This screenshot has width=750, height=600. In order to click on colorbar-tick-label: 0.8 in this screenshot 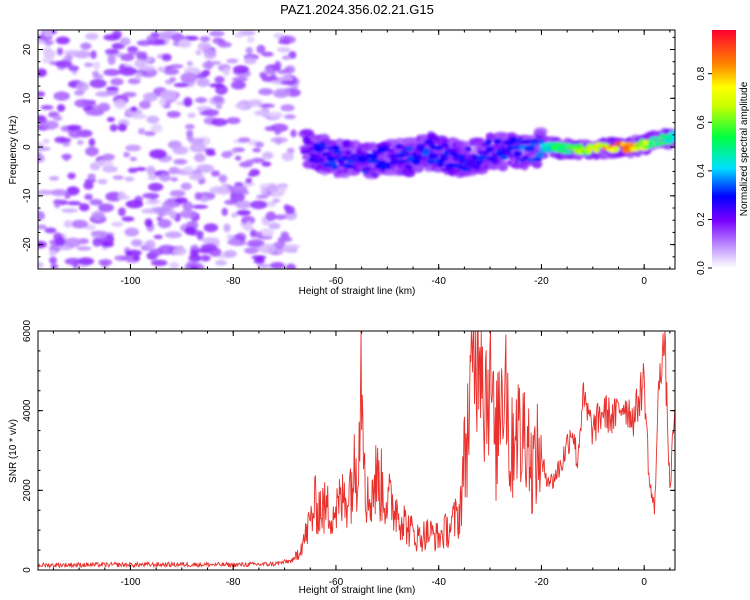, I will do `click(701, 73)`.